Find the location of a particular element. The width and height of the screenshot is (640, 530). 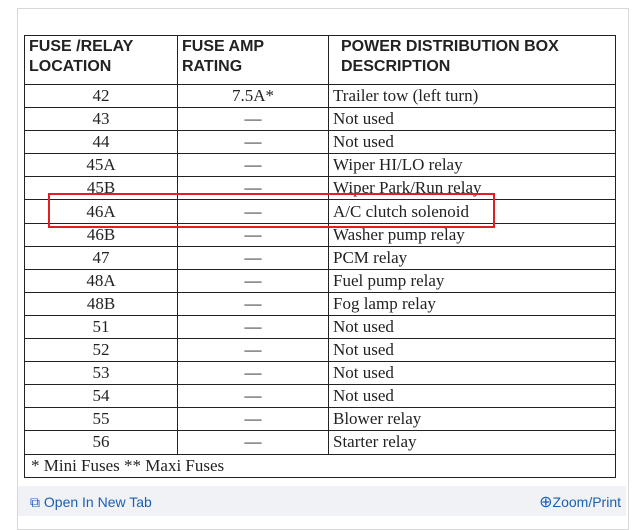

location-cell: 55 is located at coordinates (101, 419).